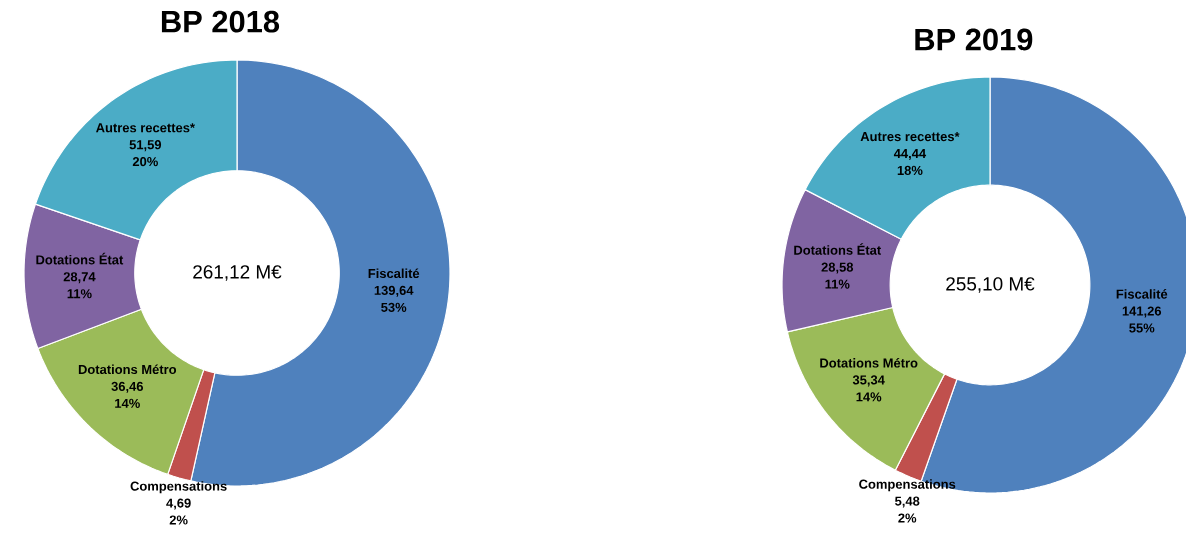 This screenshot has height=537, width=1186. What do you see at coordinates (394, 291) in the screenshot?
I see `data-label: 139,64` at bounding box center [394, 291].